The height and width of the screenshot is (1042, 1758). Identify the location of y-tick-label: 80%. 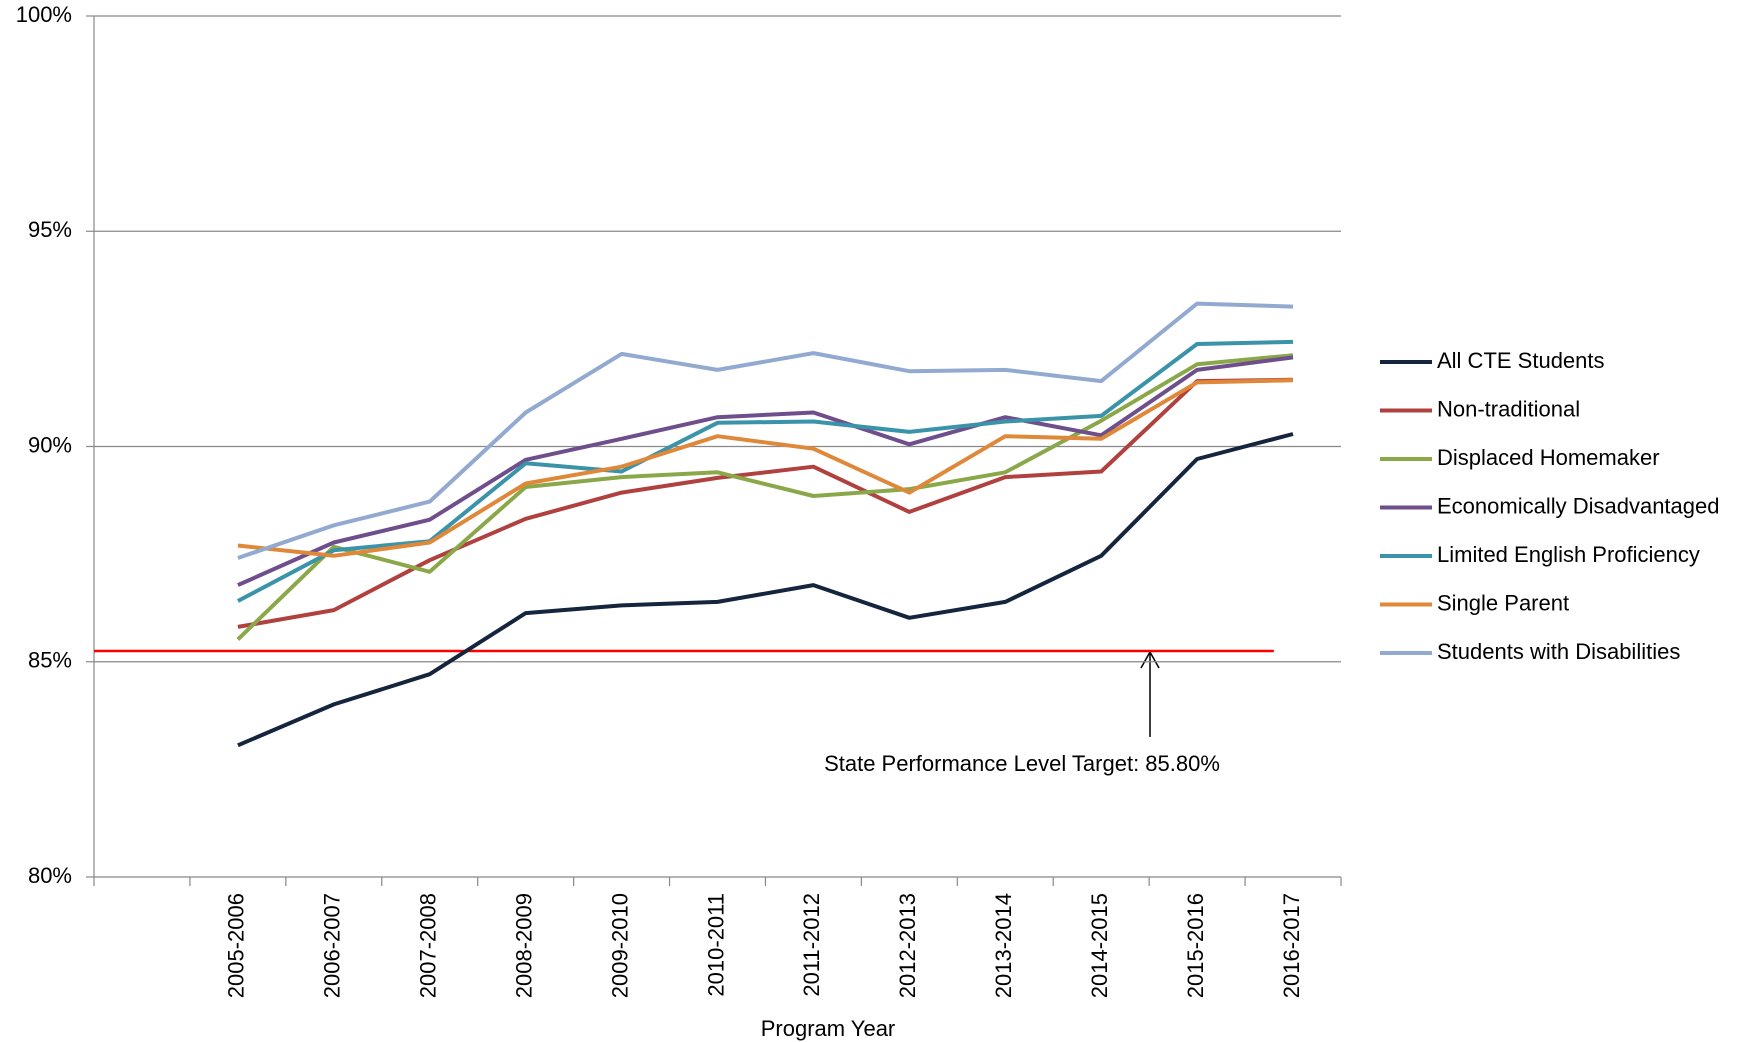
(50, 875).